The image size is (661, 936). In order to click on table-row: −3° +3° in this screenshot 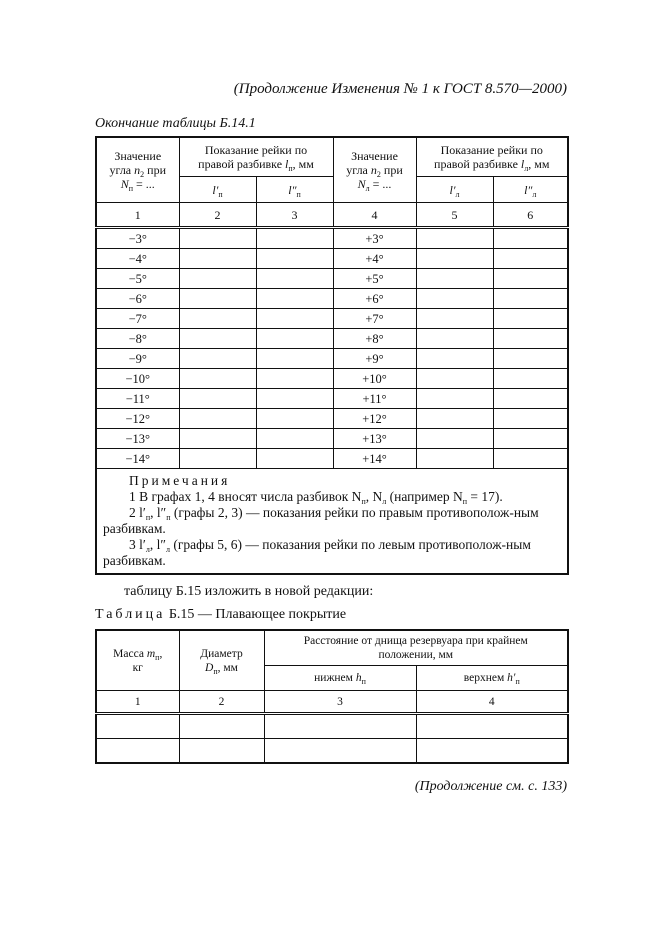, I will do `click(332, 238)`.